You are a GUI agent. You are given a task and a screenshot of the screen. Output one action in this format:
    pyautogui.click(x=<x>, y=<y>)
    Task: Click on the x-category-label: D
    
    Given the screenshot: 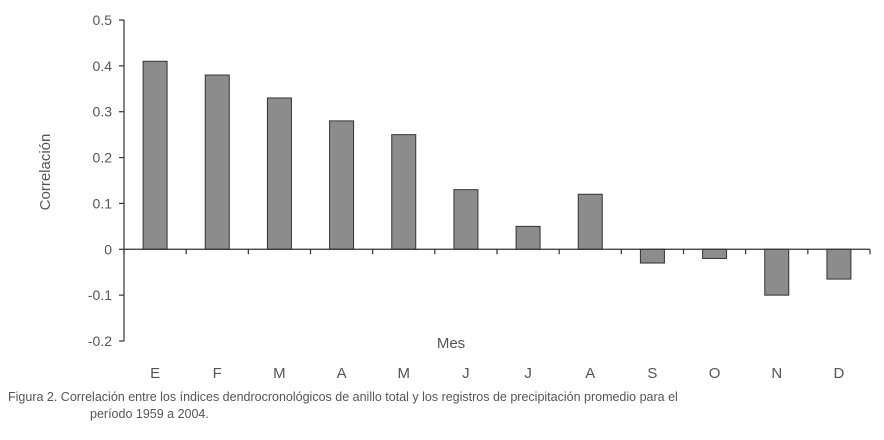 What is the action you would take?
    pyautogui.click(x=838, y=373)
    